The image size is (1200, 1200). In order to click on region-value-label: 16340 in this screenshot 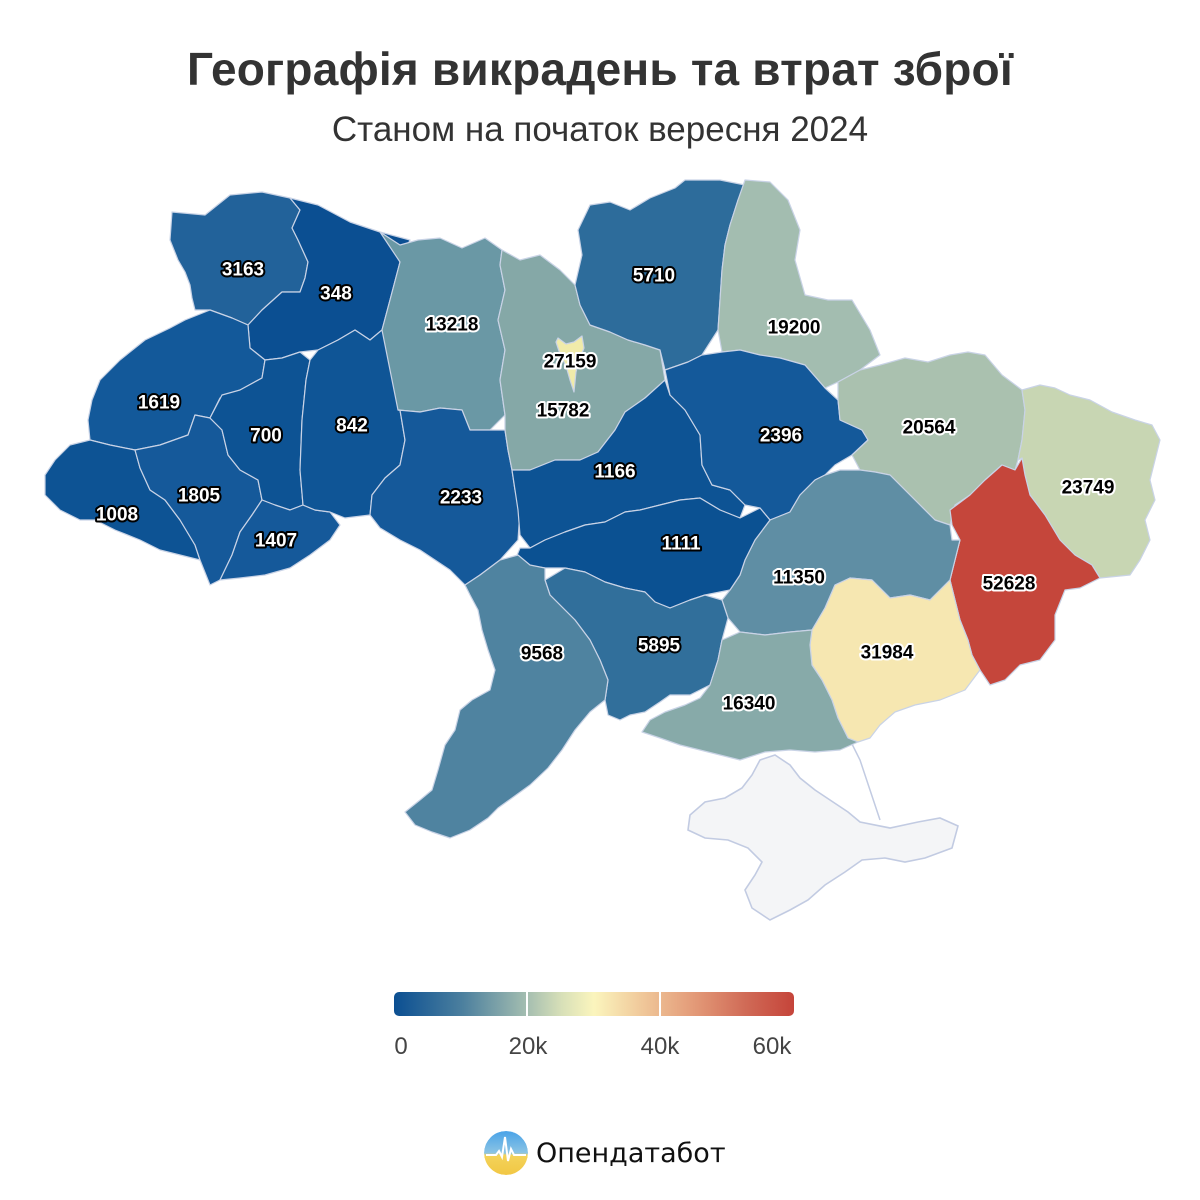, I will do `click(749, 704)`.